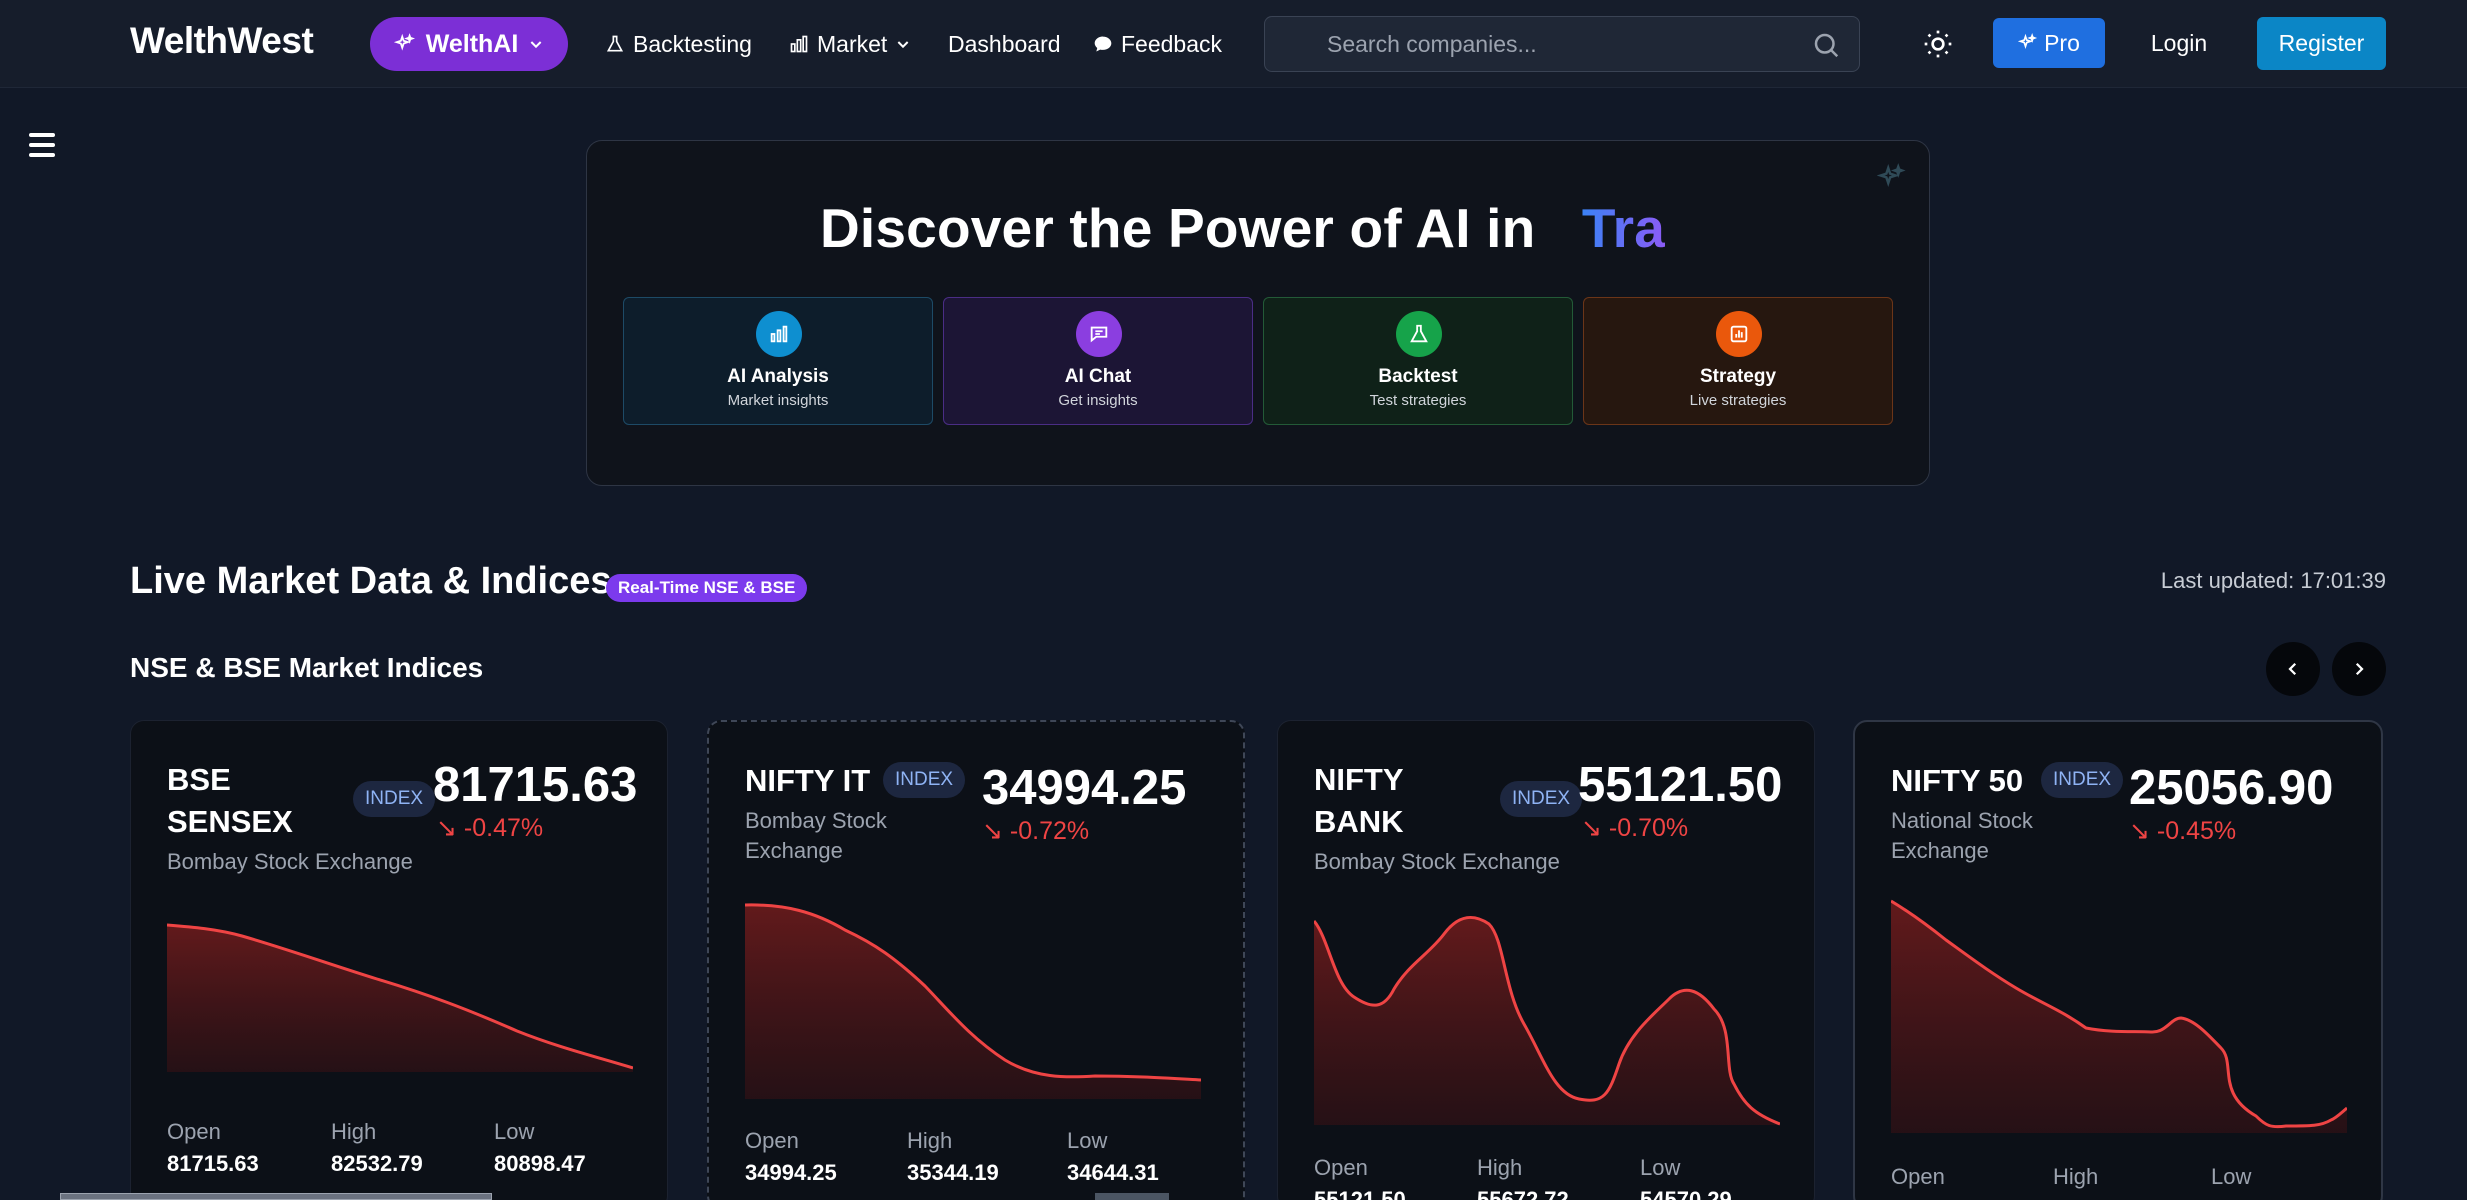 This screenshot has width=2467, height=1200. I want to click on low-value: 54570.29, so click(1686, 1193).